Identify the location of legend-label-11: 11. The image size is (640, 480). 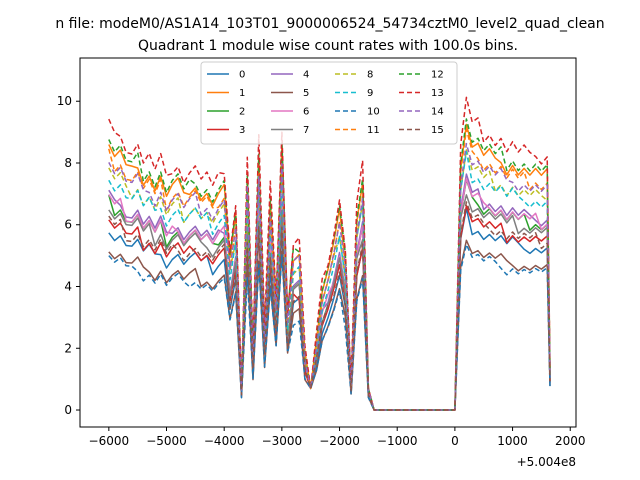
(373, 130).